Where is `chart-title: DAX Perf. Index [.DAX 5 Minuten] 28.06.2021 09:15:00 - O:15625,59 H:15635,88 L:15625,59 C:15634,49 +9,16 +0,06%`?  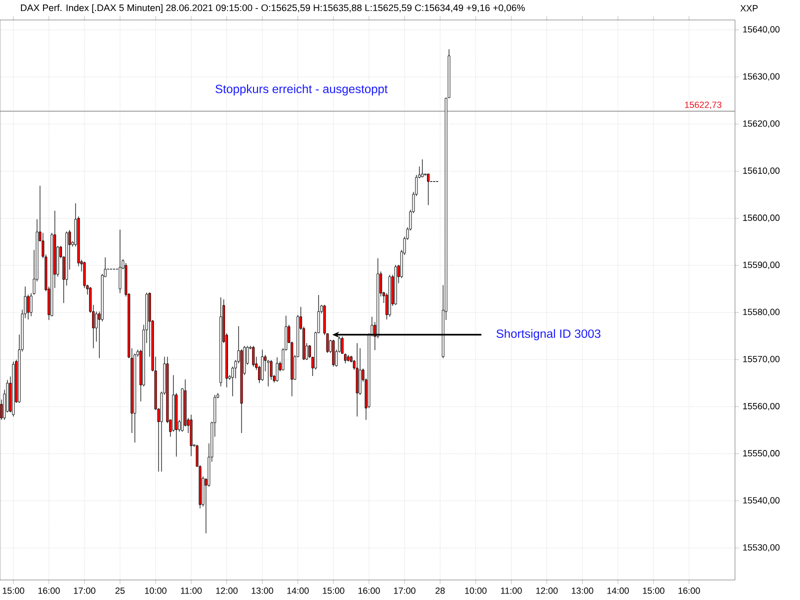 chart-title: DAX Perf. Index [.DAX 5 Minuten] 28.06.2021 09:15:00 - O:15625,59 H:15635,88 L:15625,59 C:15634,49 +9,16 +0,06% is located at coordinates (272, 9).